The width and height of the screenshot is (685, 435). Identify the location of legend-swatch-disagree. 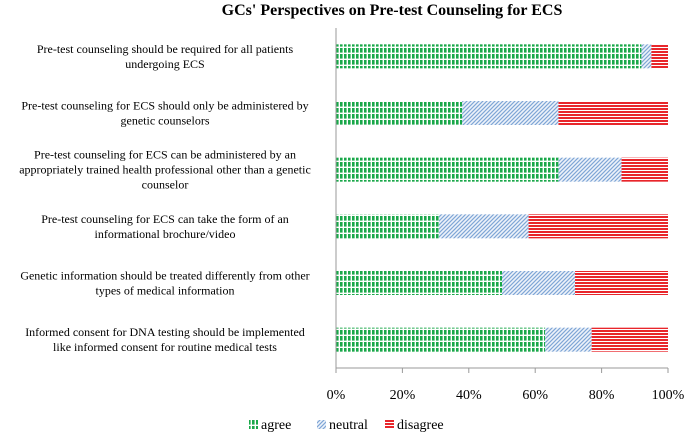
(389, 424).